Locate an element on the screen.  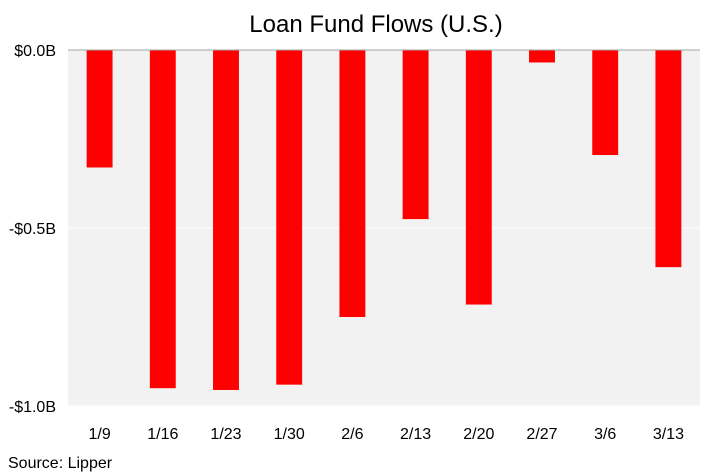
x-tick-label: 2/20 is located at coordinates (478, 434).